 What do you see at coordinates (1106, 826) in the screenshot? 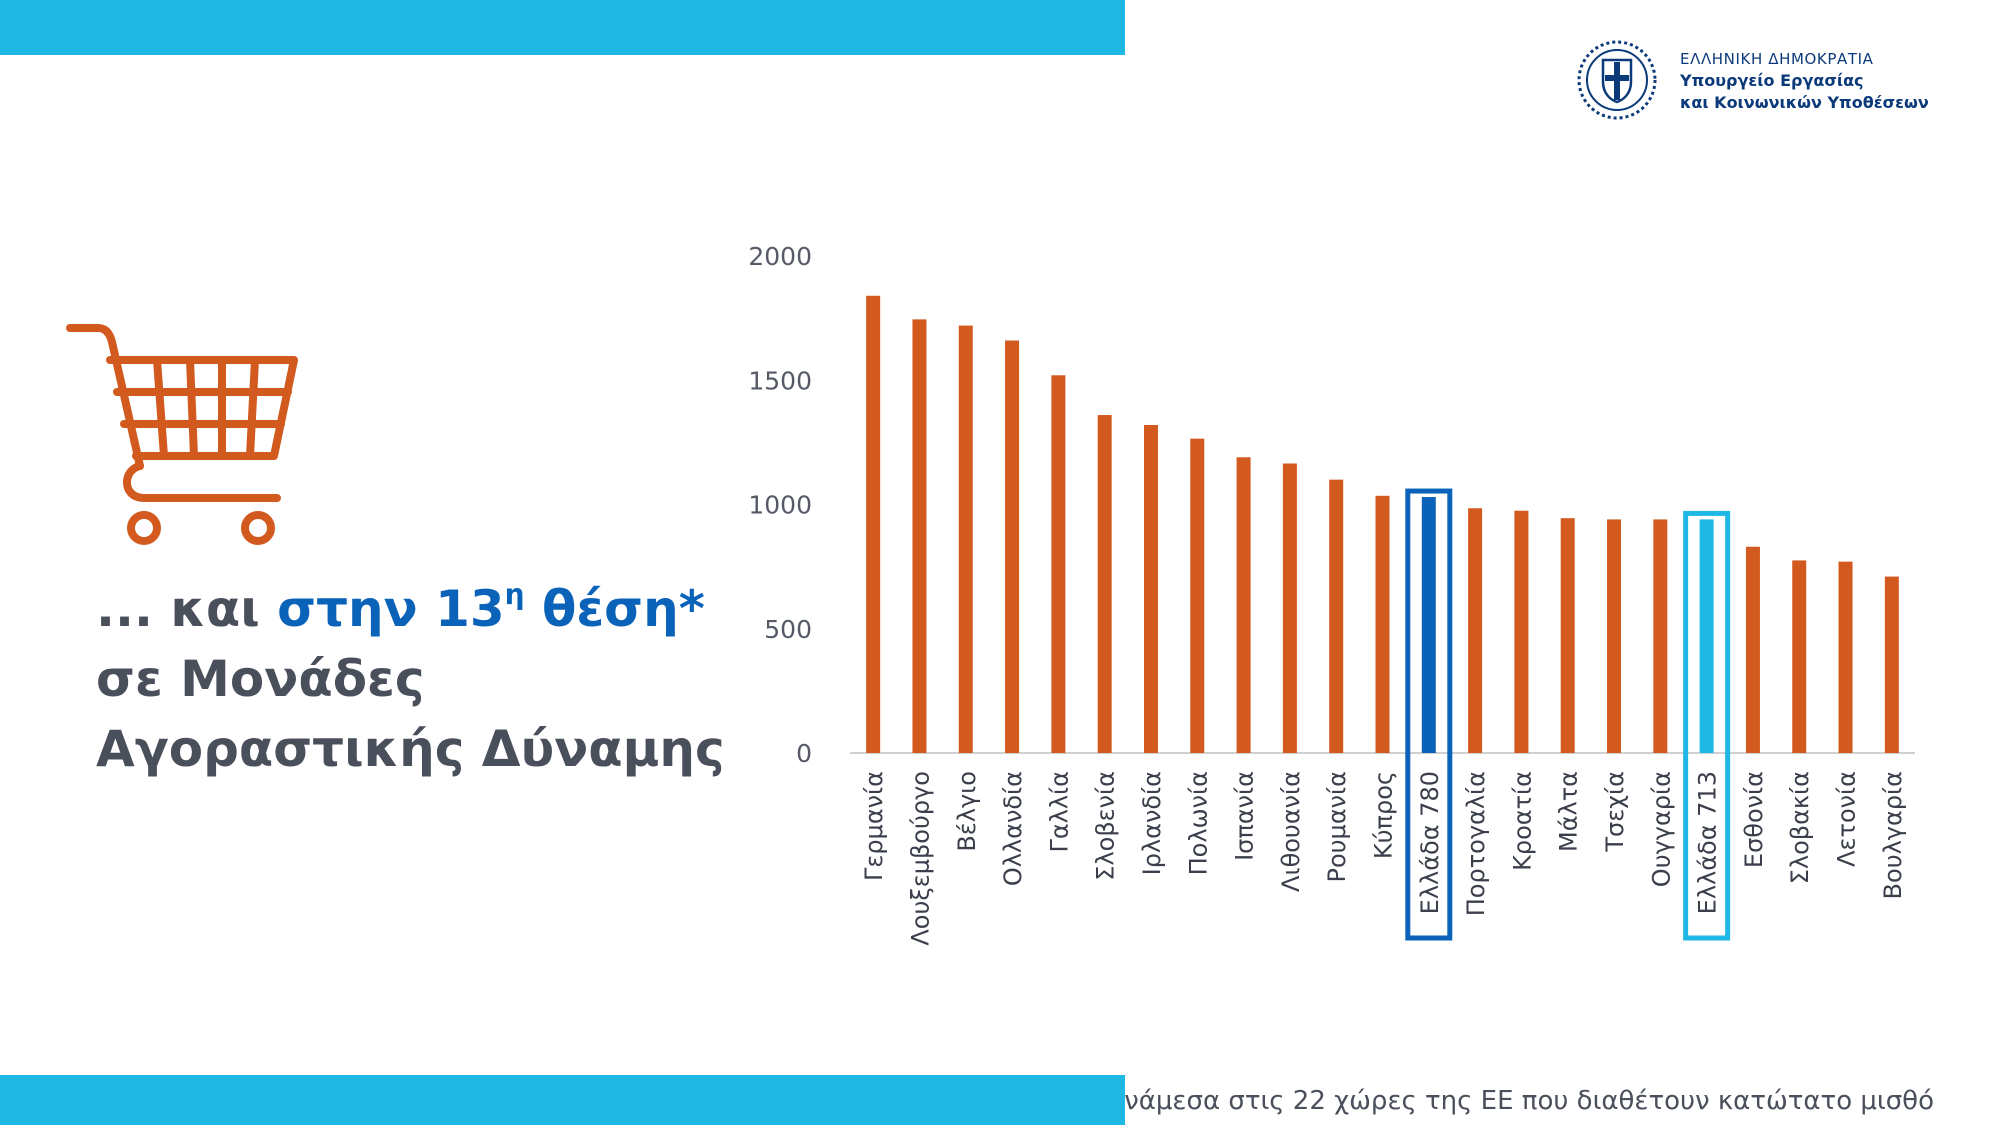
I see `category-label: Σλοβενία` at bounding box center [1106, 826].